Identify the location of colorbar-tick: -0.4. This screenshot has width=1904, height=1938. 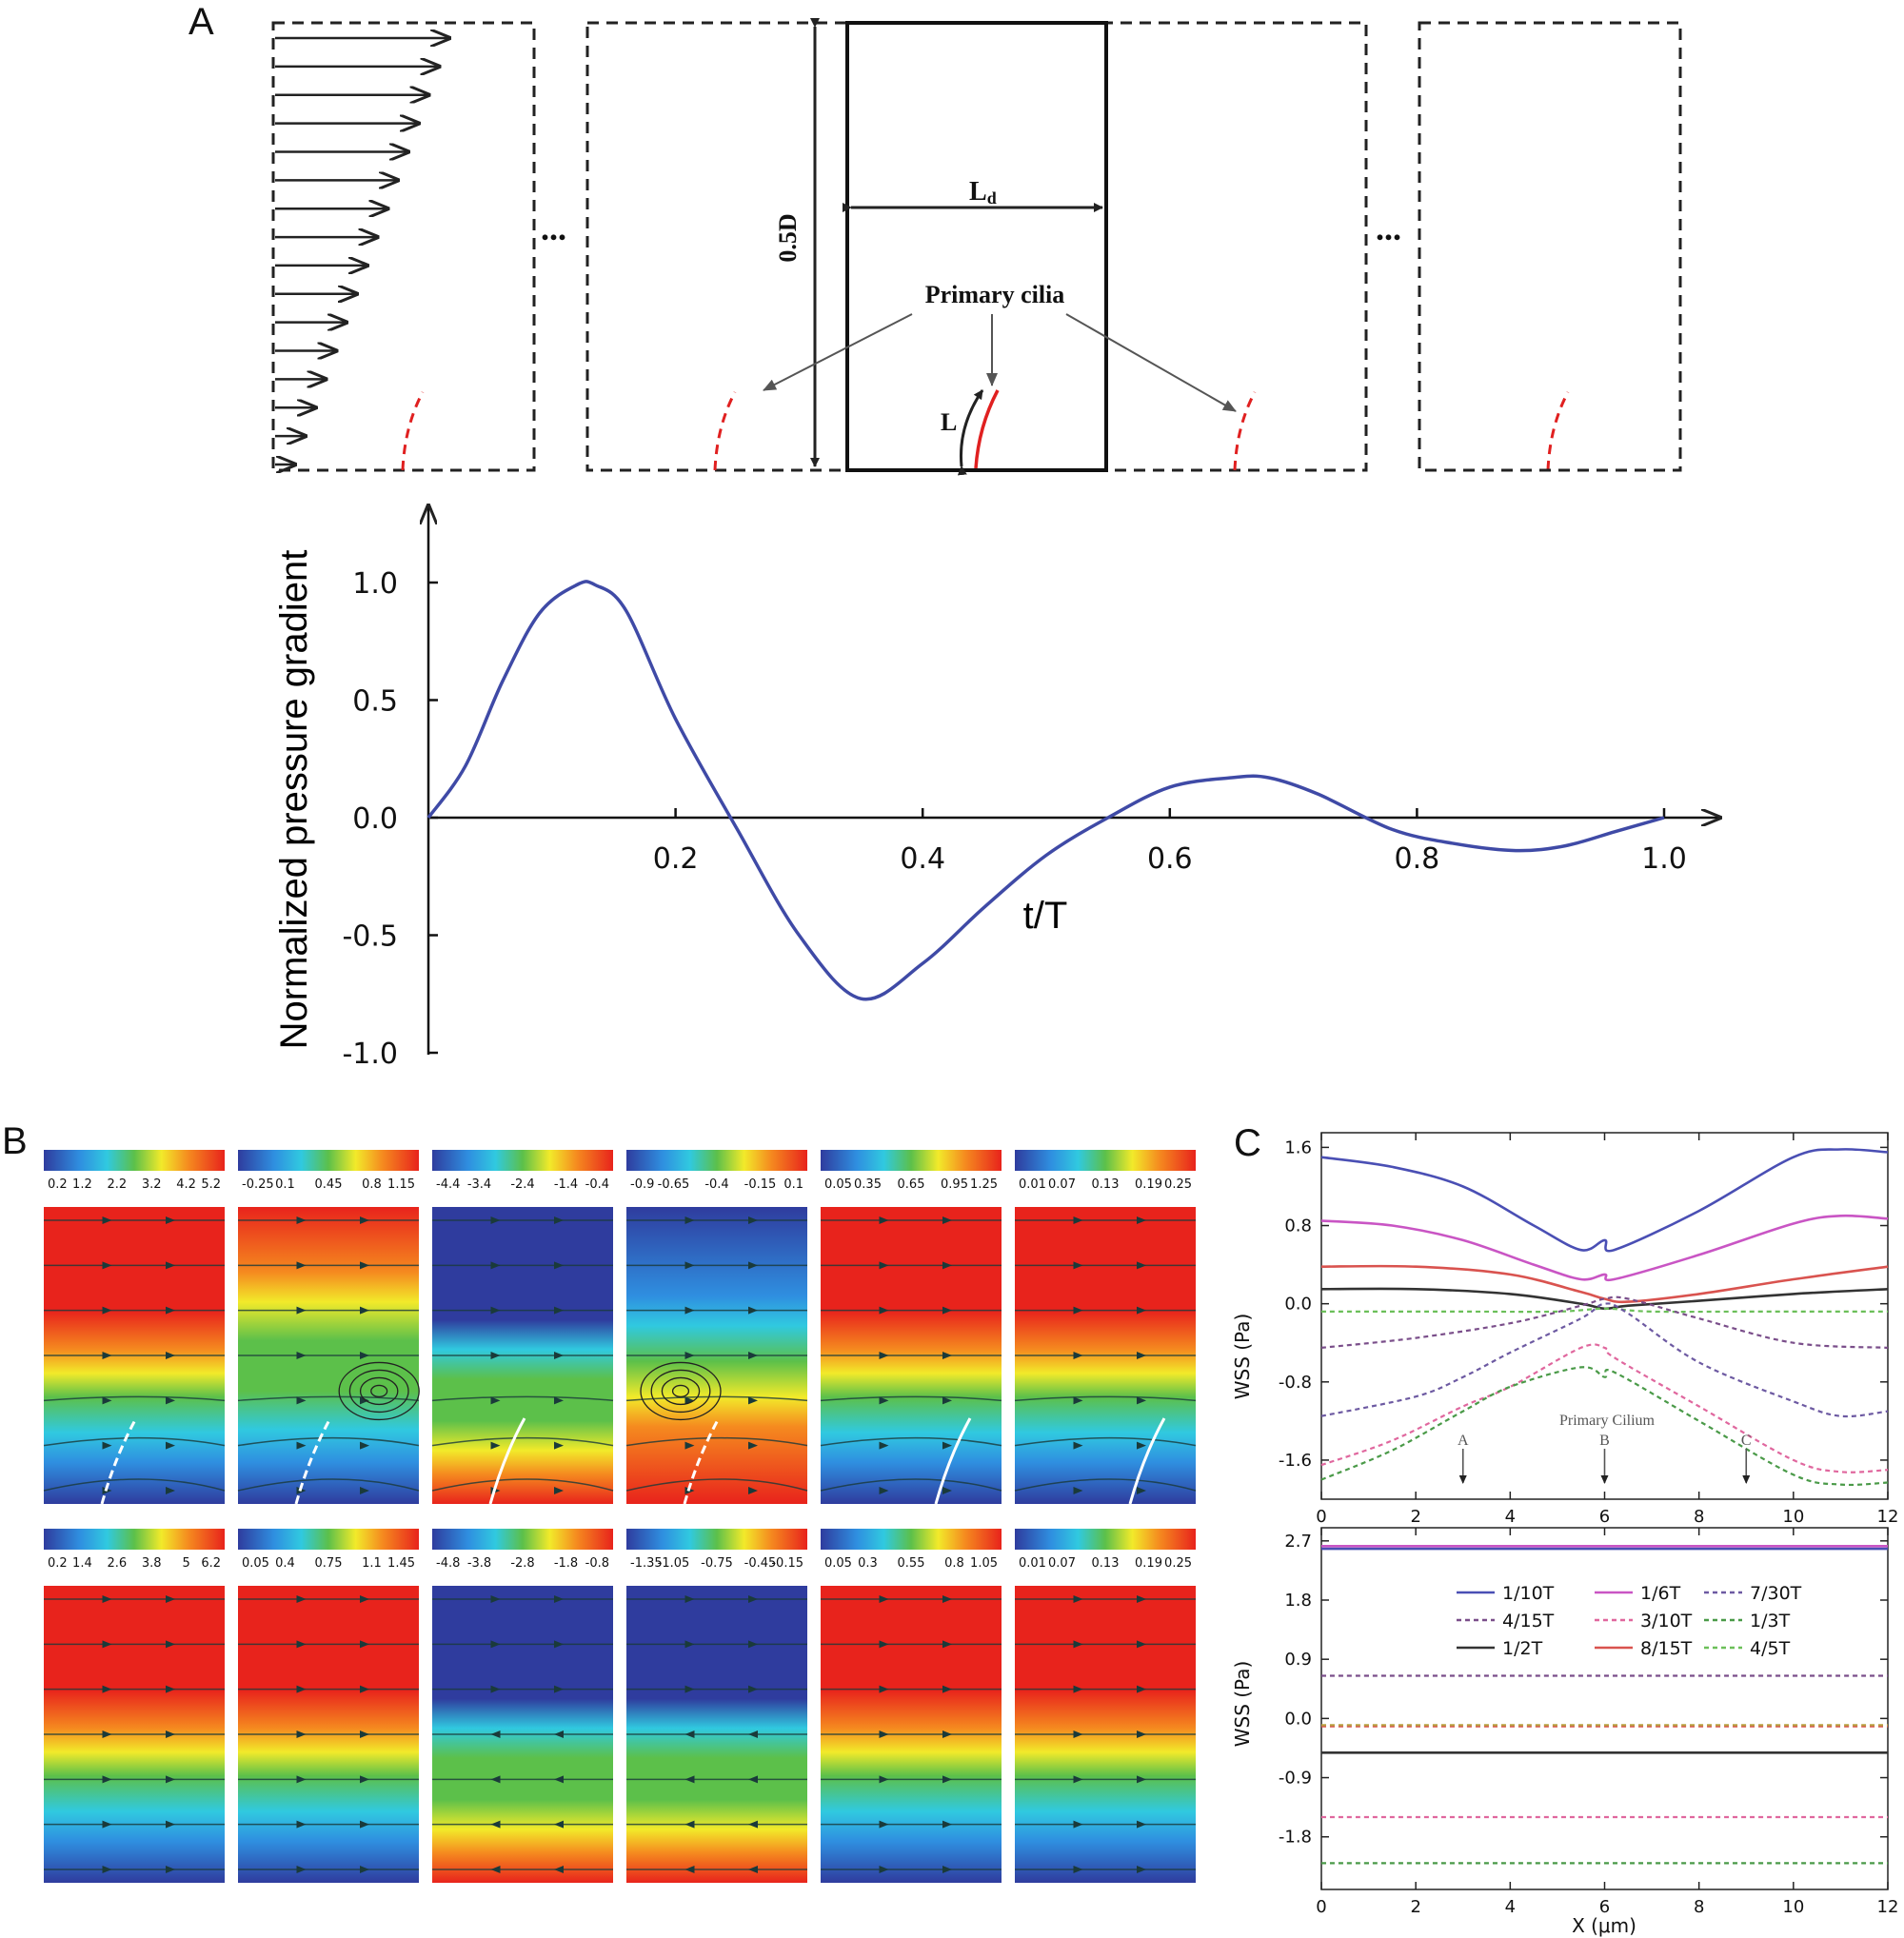
(716, 1184).